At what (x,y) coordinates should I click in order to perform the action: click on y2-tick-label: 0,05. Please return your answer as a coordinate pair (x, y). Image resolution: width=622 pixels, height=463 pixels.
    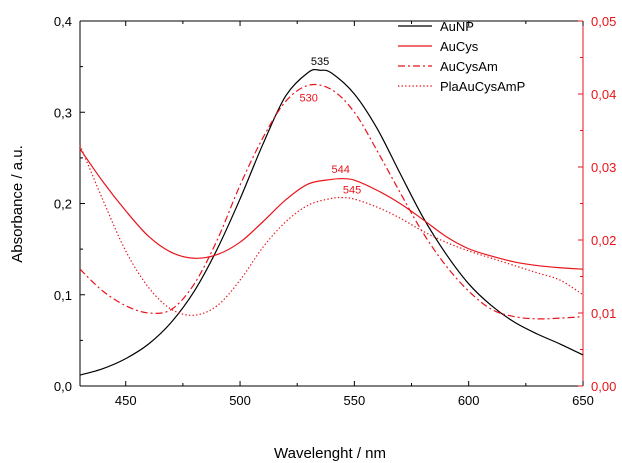
    Looking at the image, I should click on (603, 21).